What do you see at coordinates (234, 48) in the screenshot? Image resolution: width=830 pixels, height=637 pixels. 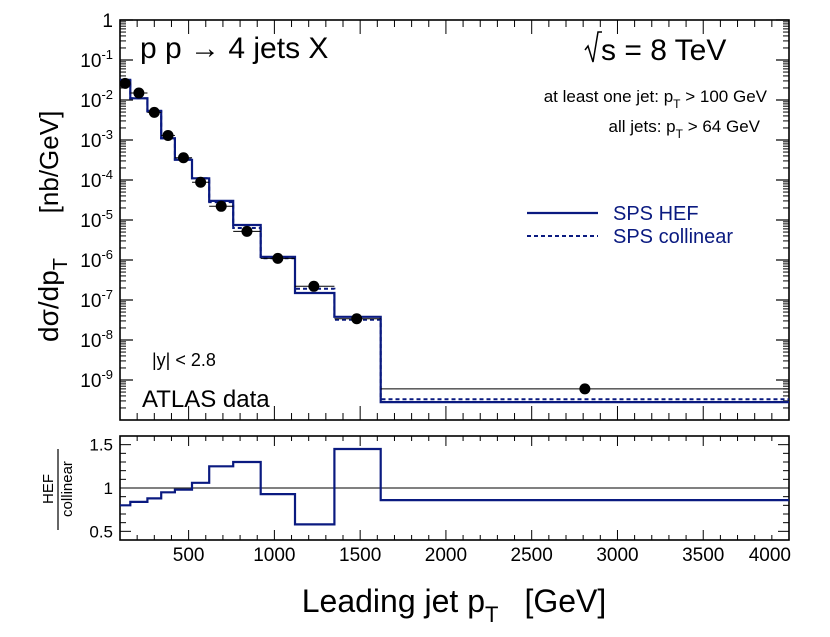 I see `process-title: p p → 4 jets X` at bounding box center [234, 48].